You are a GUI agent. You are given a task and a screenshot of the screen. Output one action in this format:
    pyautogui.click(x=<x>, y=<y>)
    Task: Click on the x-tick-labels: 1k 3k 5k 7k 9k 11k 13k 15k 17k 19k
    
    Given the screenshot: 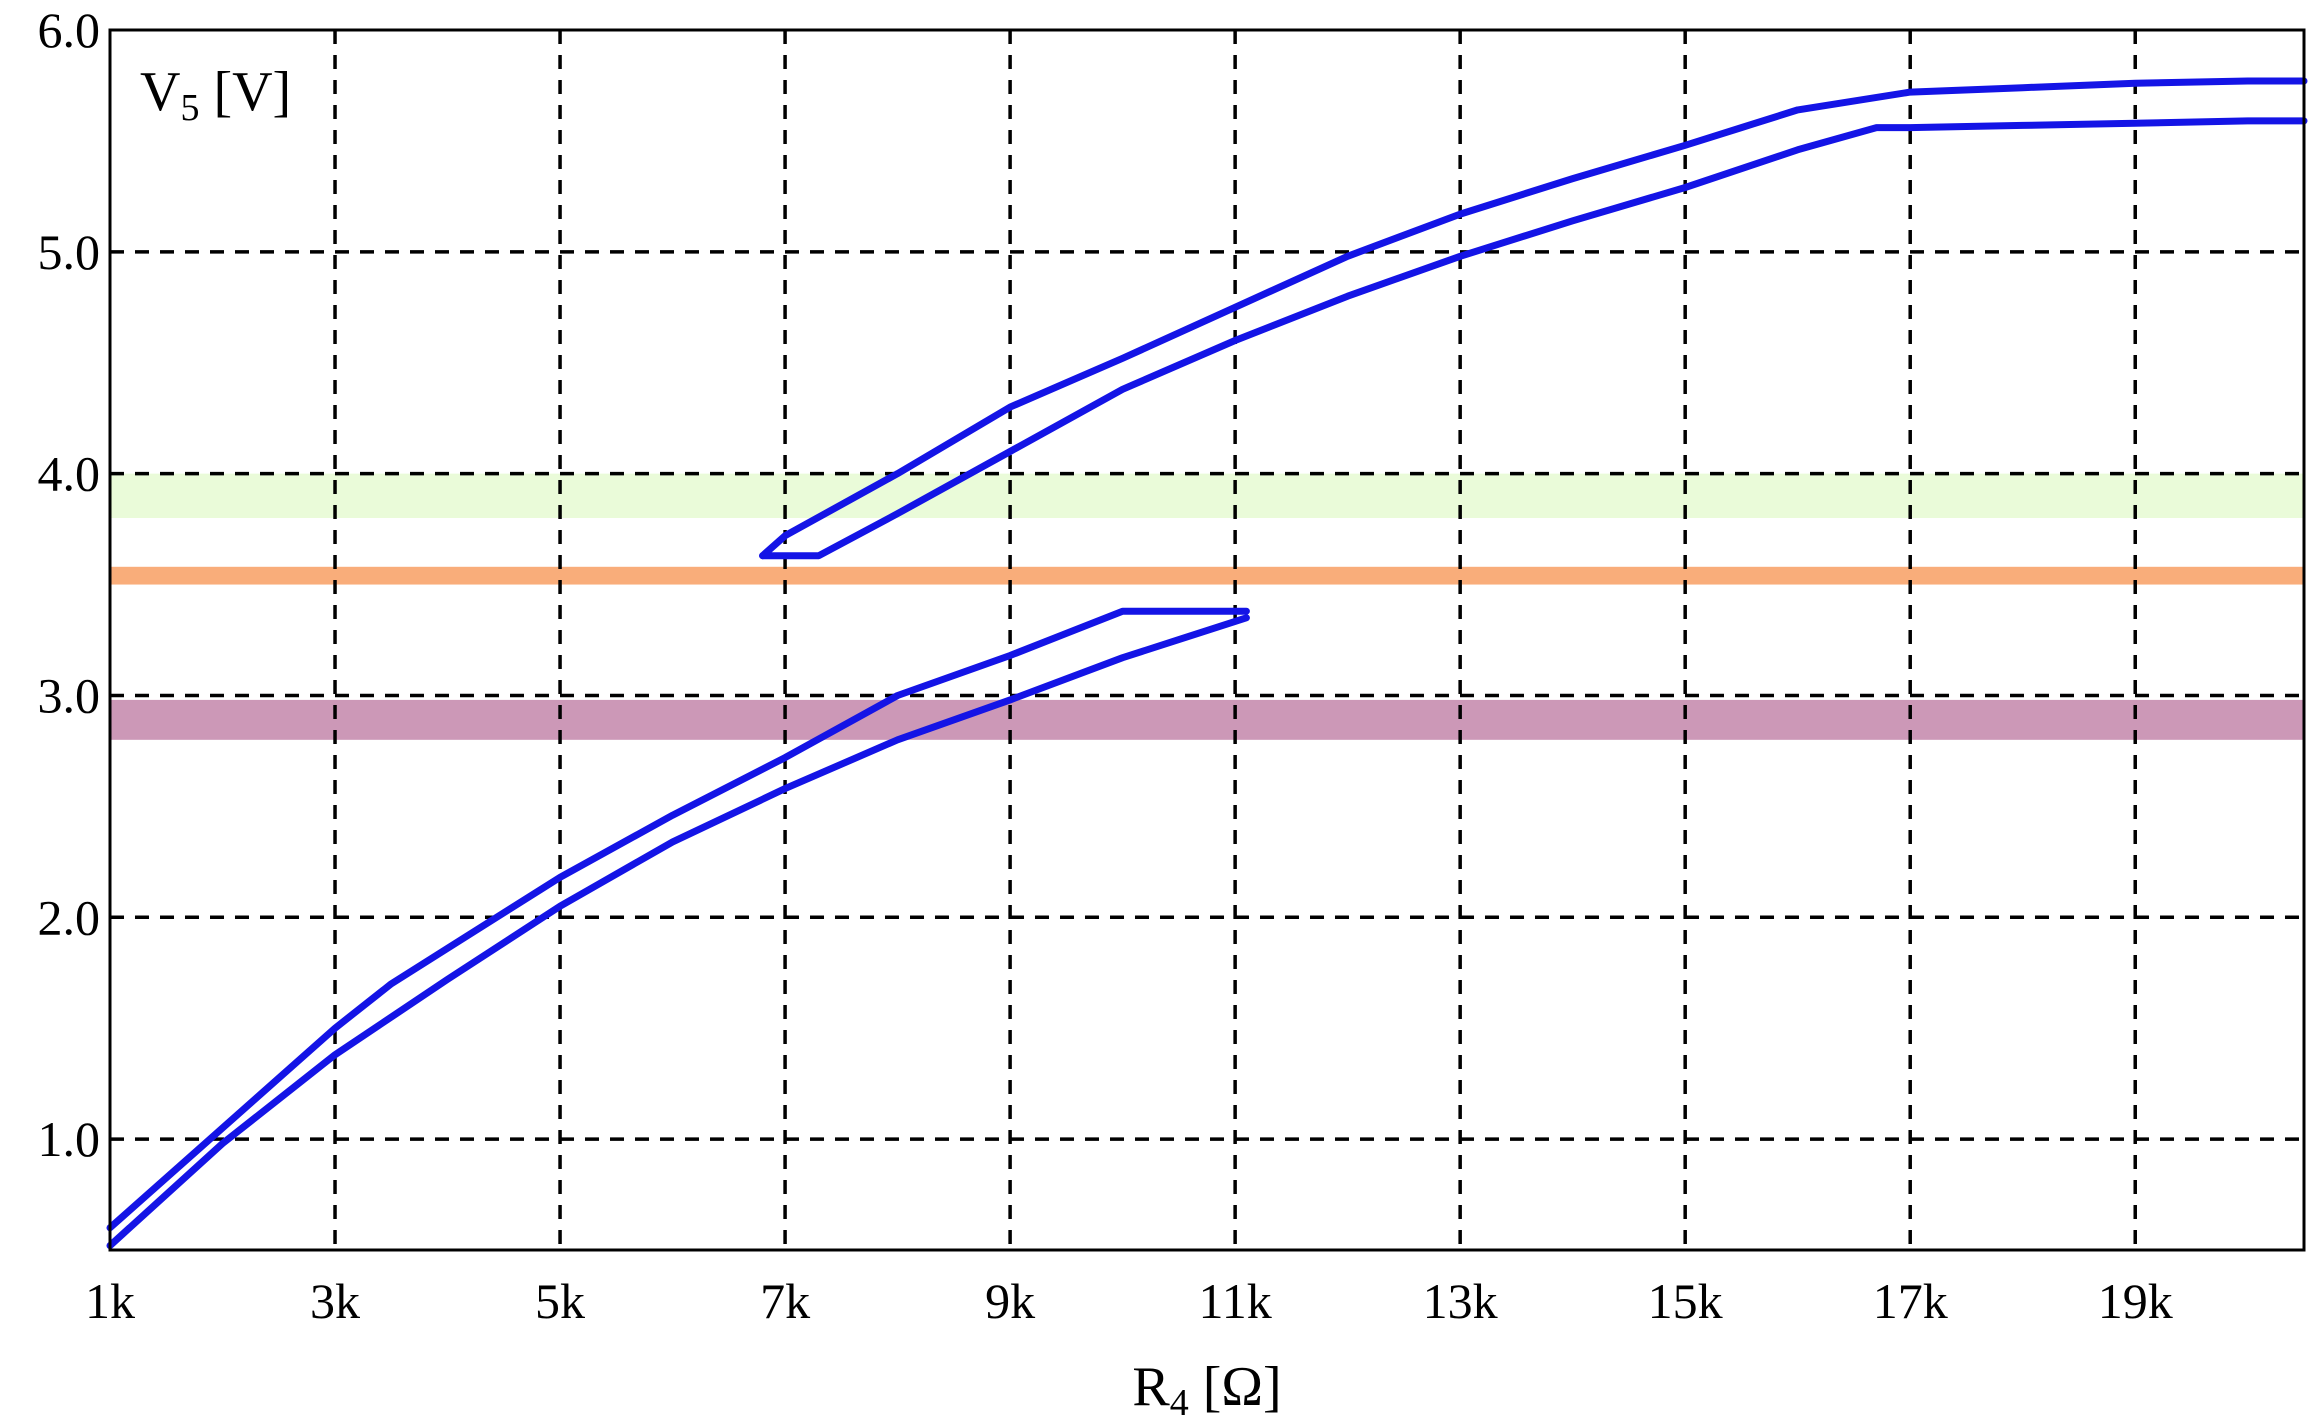 What is the action you would take?
    pyautogui.click(x=1129, y=1301)
    